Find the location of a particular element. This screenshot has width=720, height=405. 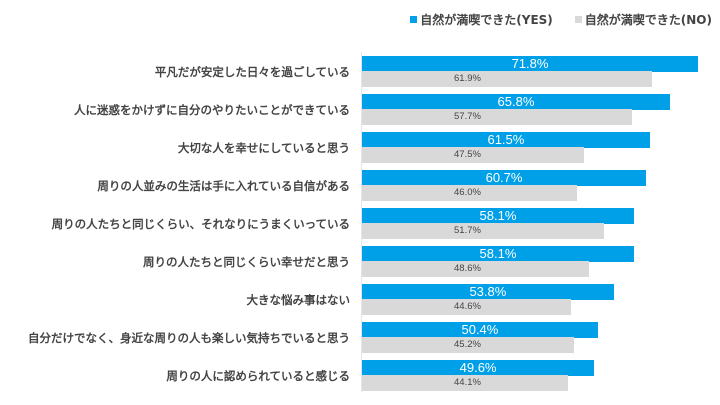

data-label-yes: 53.8% is located at coordinates (488, 291).